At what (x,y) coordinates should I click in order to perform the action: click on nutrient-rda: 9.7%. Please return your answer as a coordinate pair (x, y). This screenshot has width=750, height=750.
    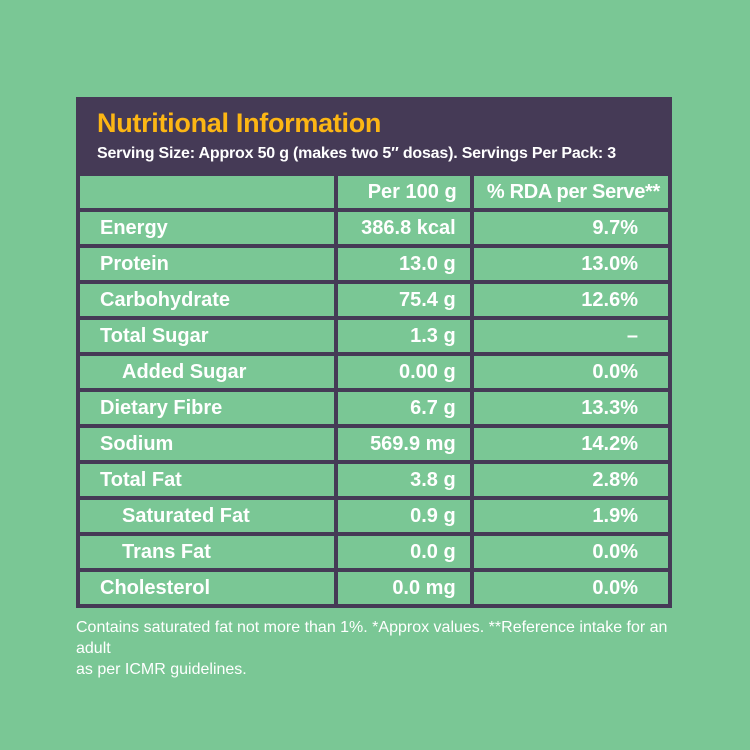
    Looking at the image, I should click on (571, 228).